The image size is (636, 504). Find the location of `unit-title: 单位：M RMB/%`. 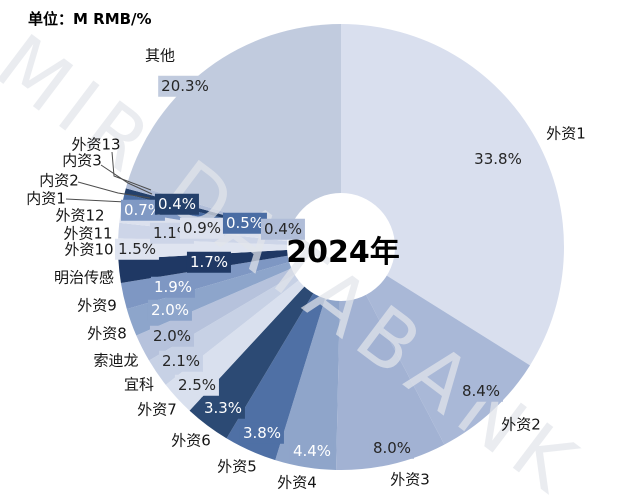

unit-title: 单位：M RMB/% is located at coordinates (90, 19).